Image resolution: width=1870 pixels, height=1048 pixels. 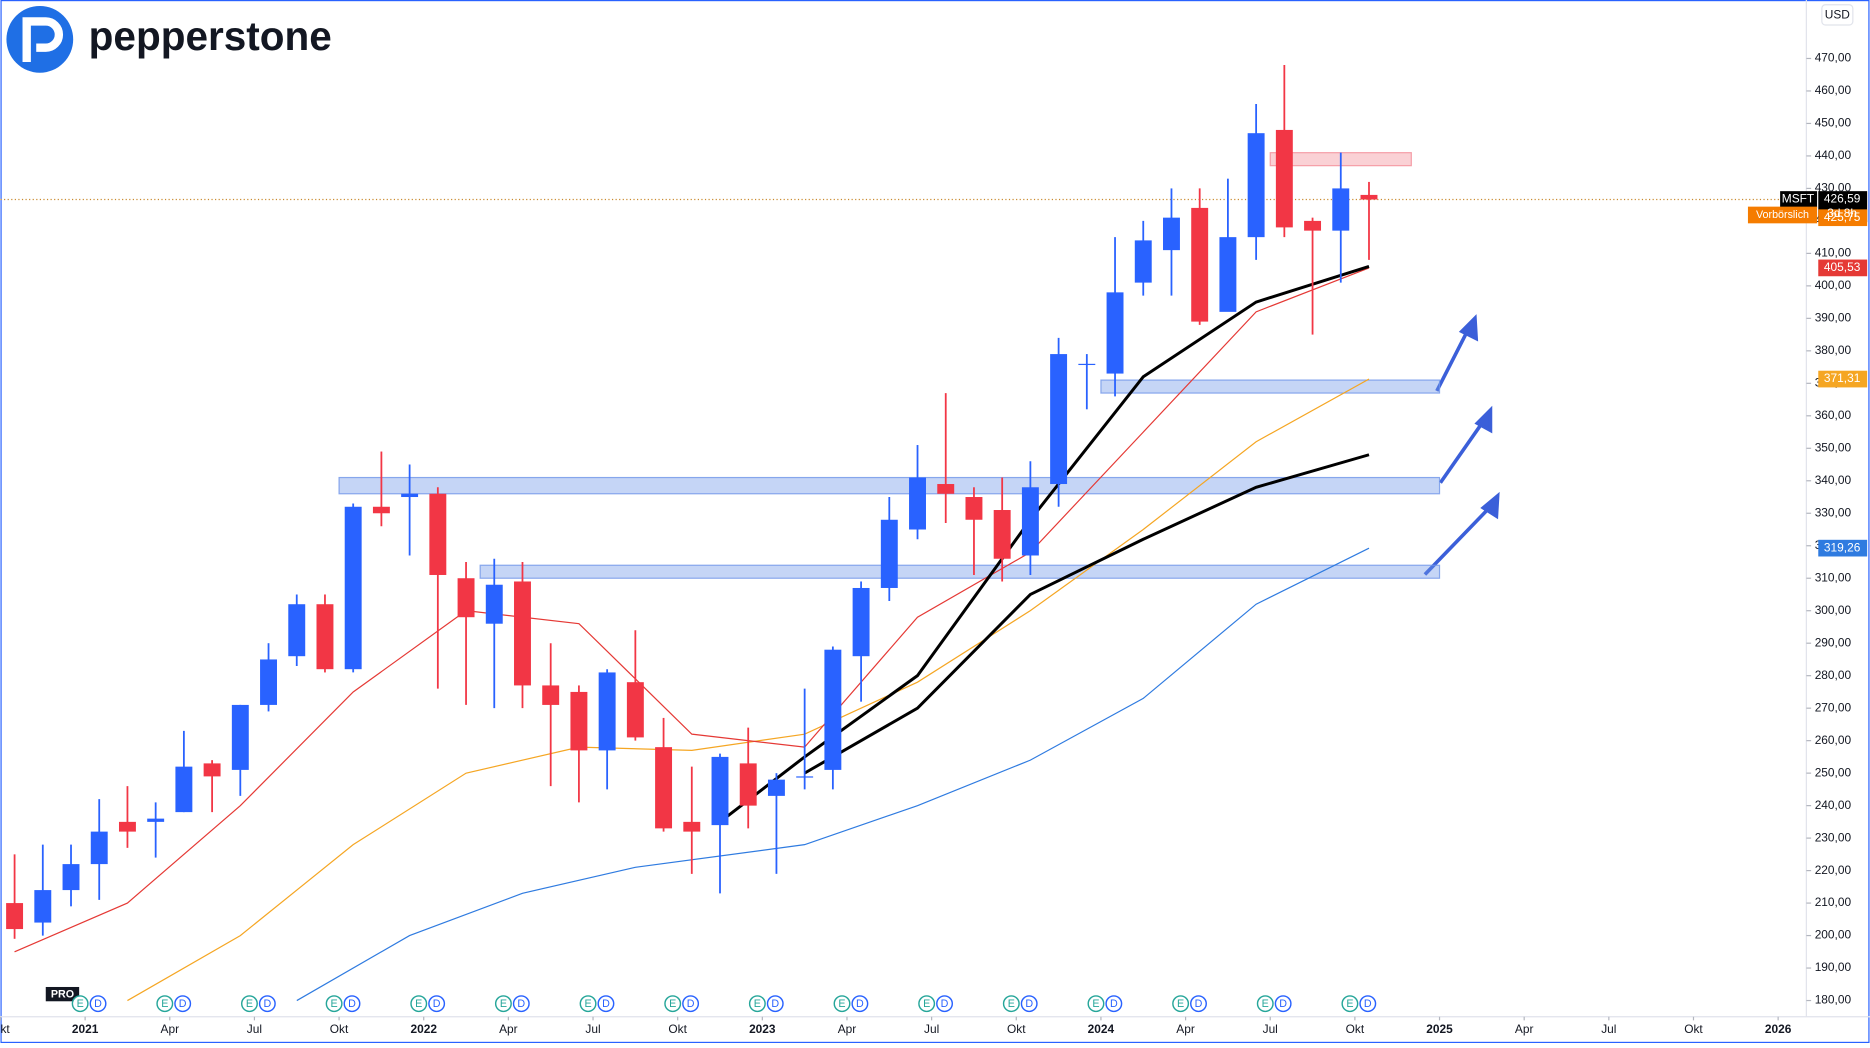 What do you see at coordinates (1833, 740) in the screenshot?
I see `y-tick-label: 260,00` at bounding box center [1833, 740].